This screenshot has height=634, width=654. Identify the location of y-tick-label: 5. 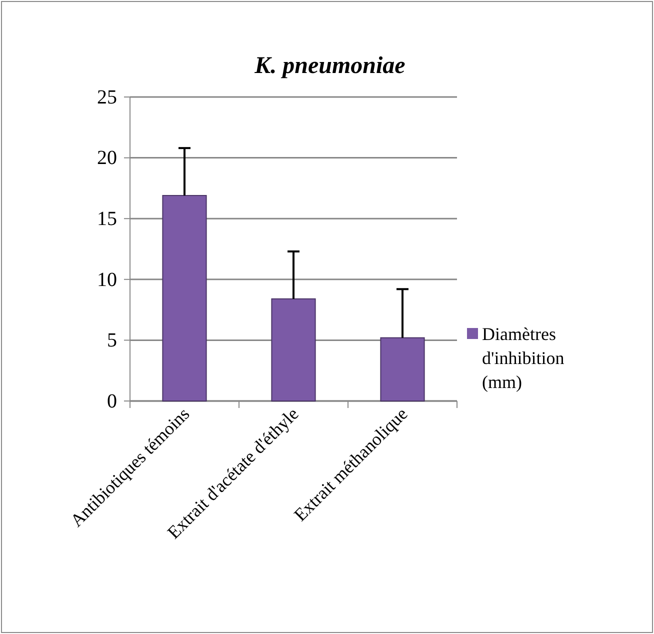
(112, 341).